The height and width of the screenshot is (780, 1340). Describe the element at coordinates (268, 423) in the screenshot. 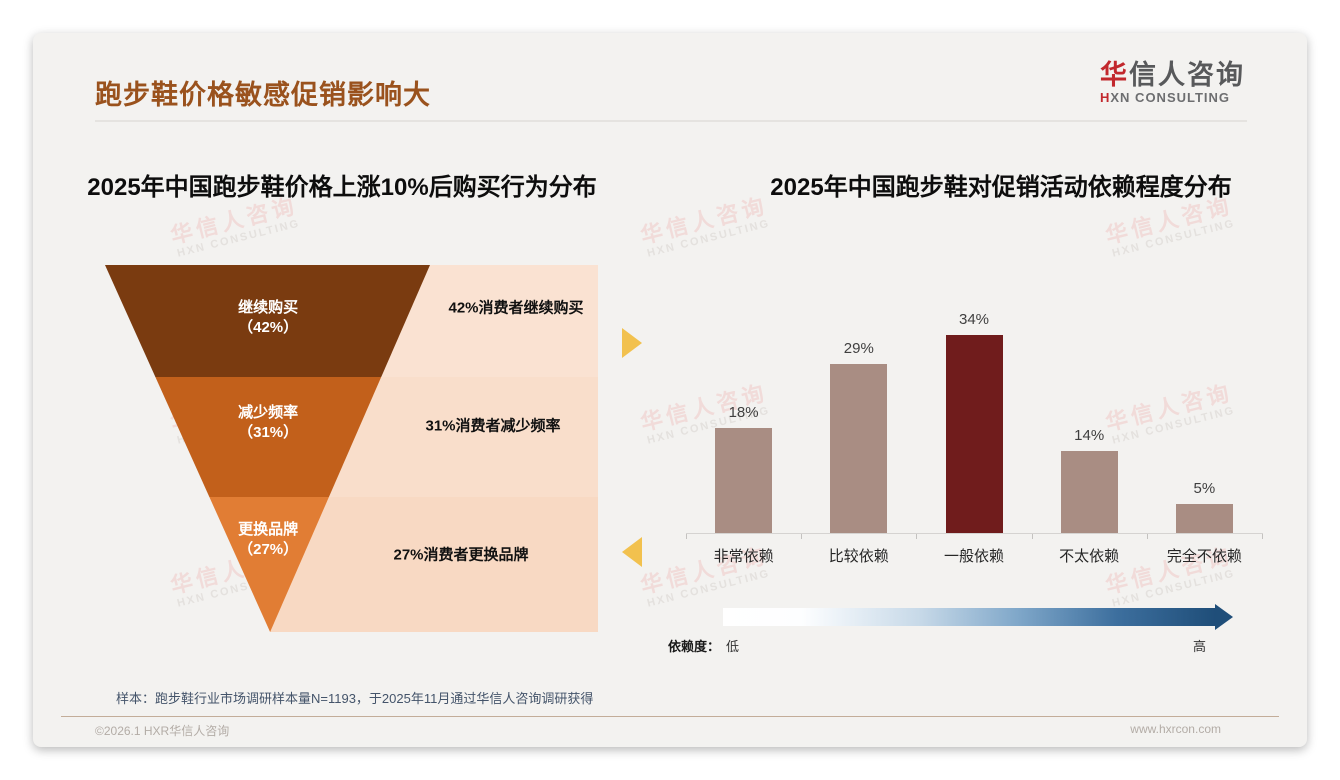

I see `funnel-segment-label: 减少频率 （31%）` at that location.